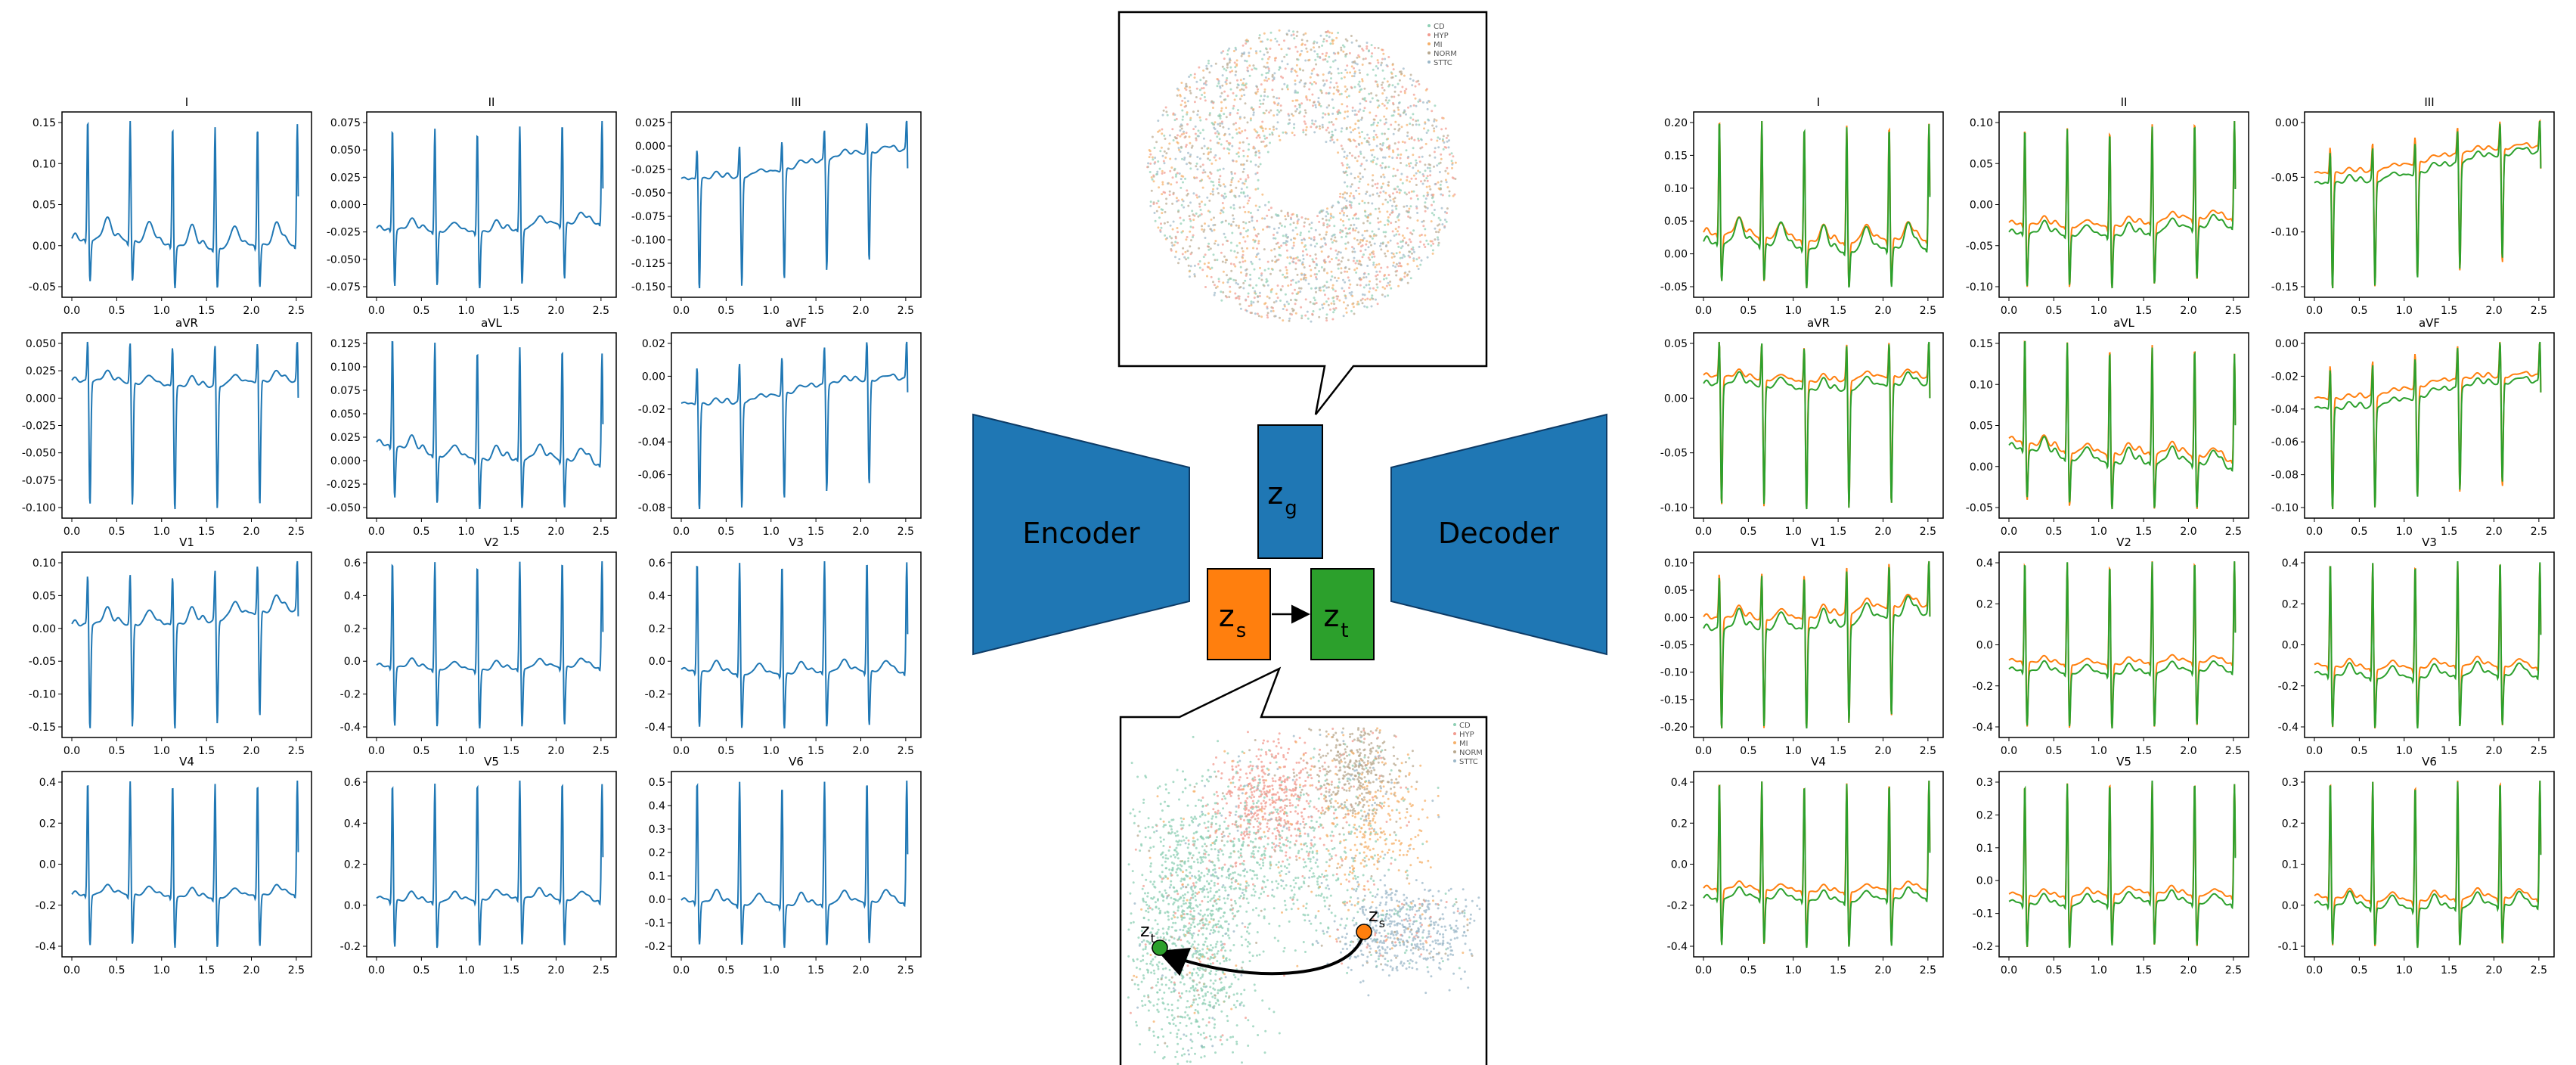 The width and height of the screenshot is (2576, 1065). Describe the element at coordinates (1335, 620) in the screenshot. I see `zt-label: zt` at that location.